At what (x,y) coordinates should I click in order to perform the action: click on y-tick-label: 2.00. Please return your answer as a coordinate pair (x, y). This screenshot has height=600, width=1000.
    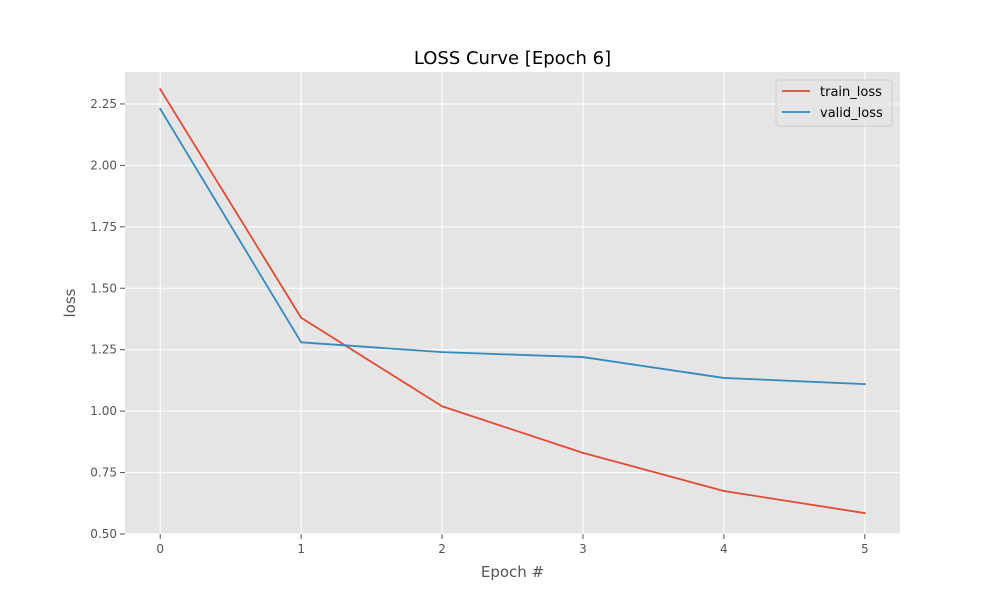
    Looking at the image, I should click on (103, 165).